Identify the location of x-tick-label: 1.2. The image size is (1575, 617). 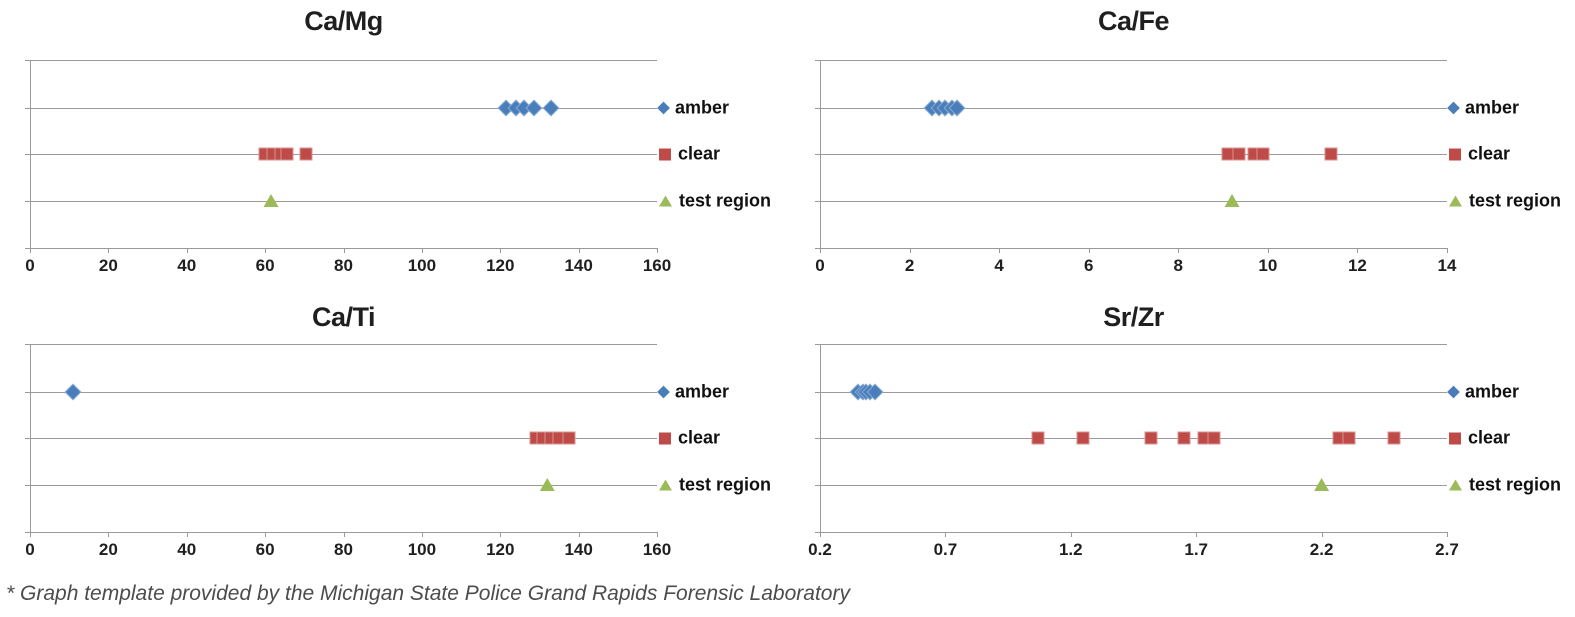
(1070, 549).